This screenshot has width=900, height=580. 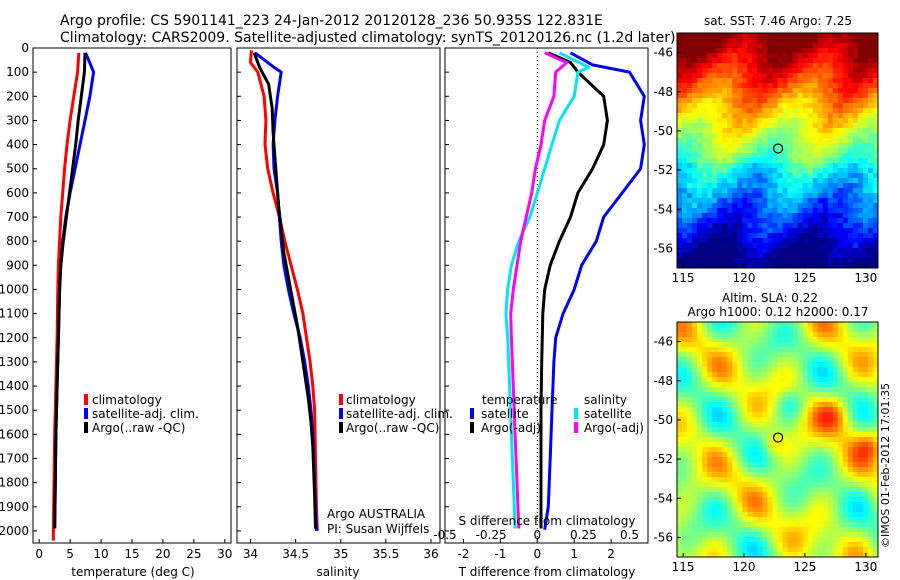 I want to click on legend-swatch-blue, so click(x=472, y=413).